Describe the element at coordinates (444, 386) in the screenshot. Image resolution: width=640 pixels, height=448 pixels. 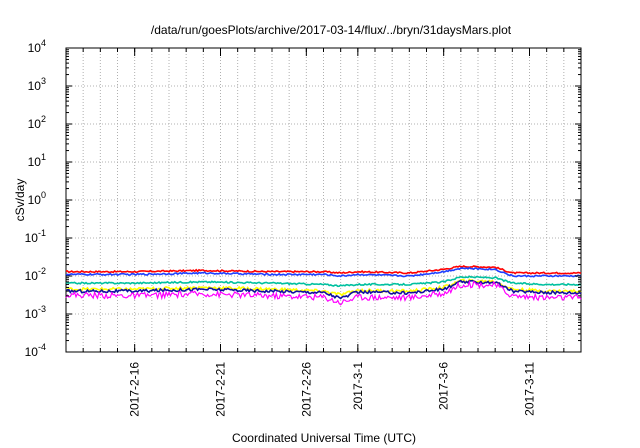
I see `x-tick-label: 2017-3-6` at that location.